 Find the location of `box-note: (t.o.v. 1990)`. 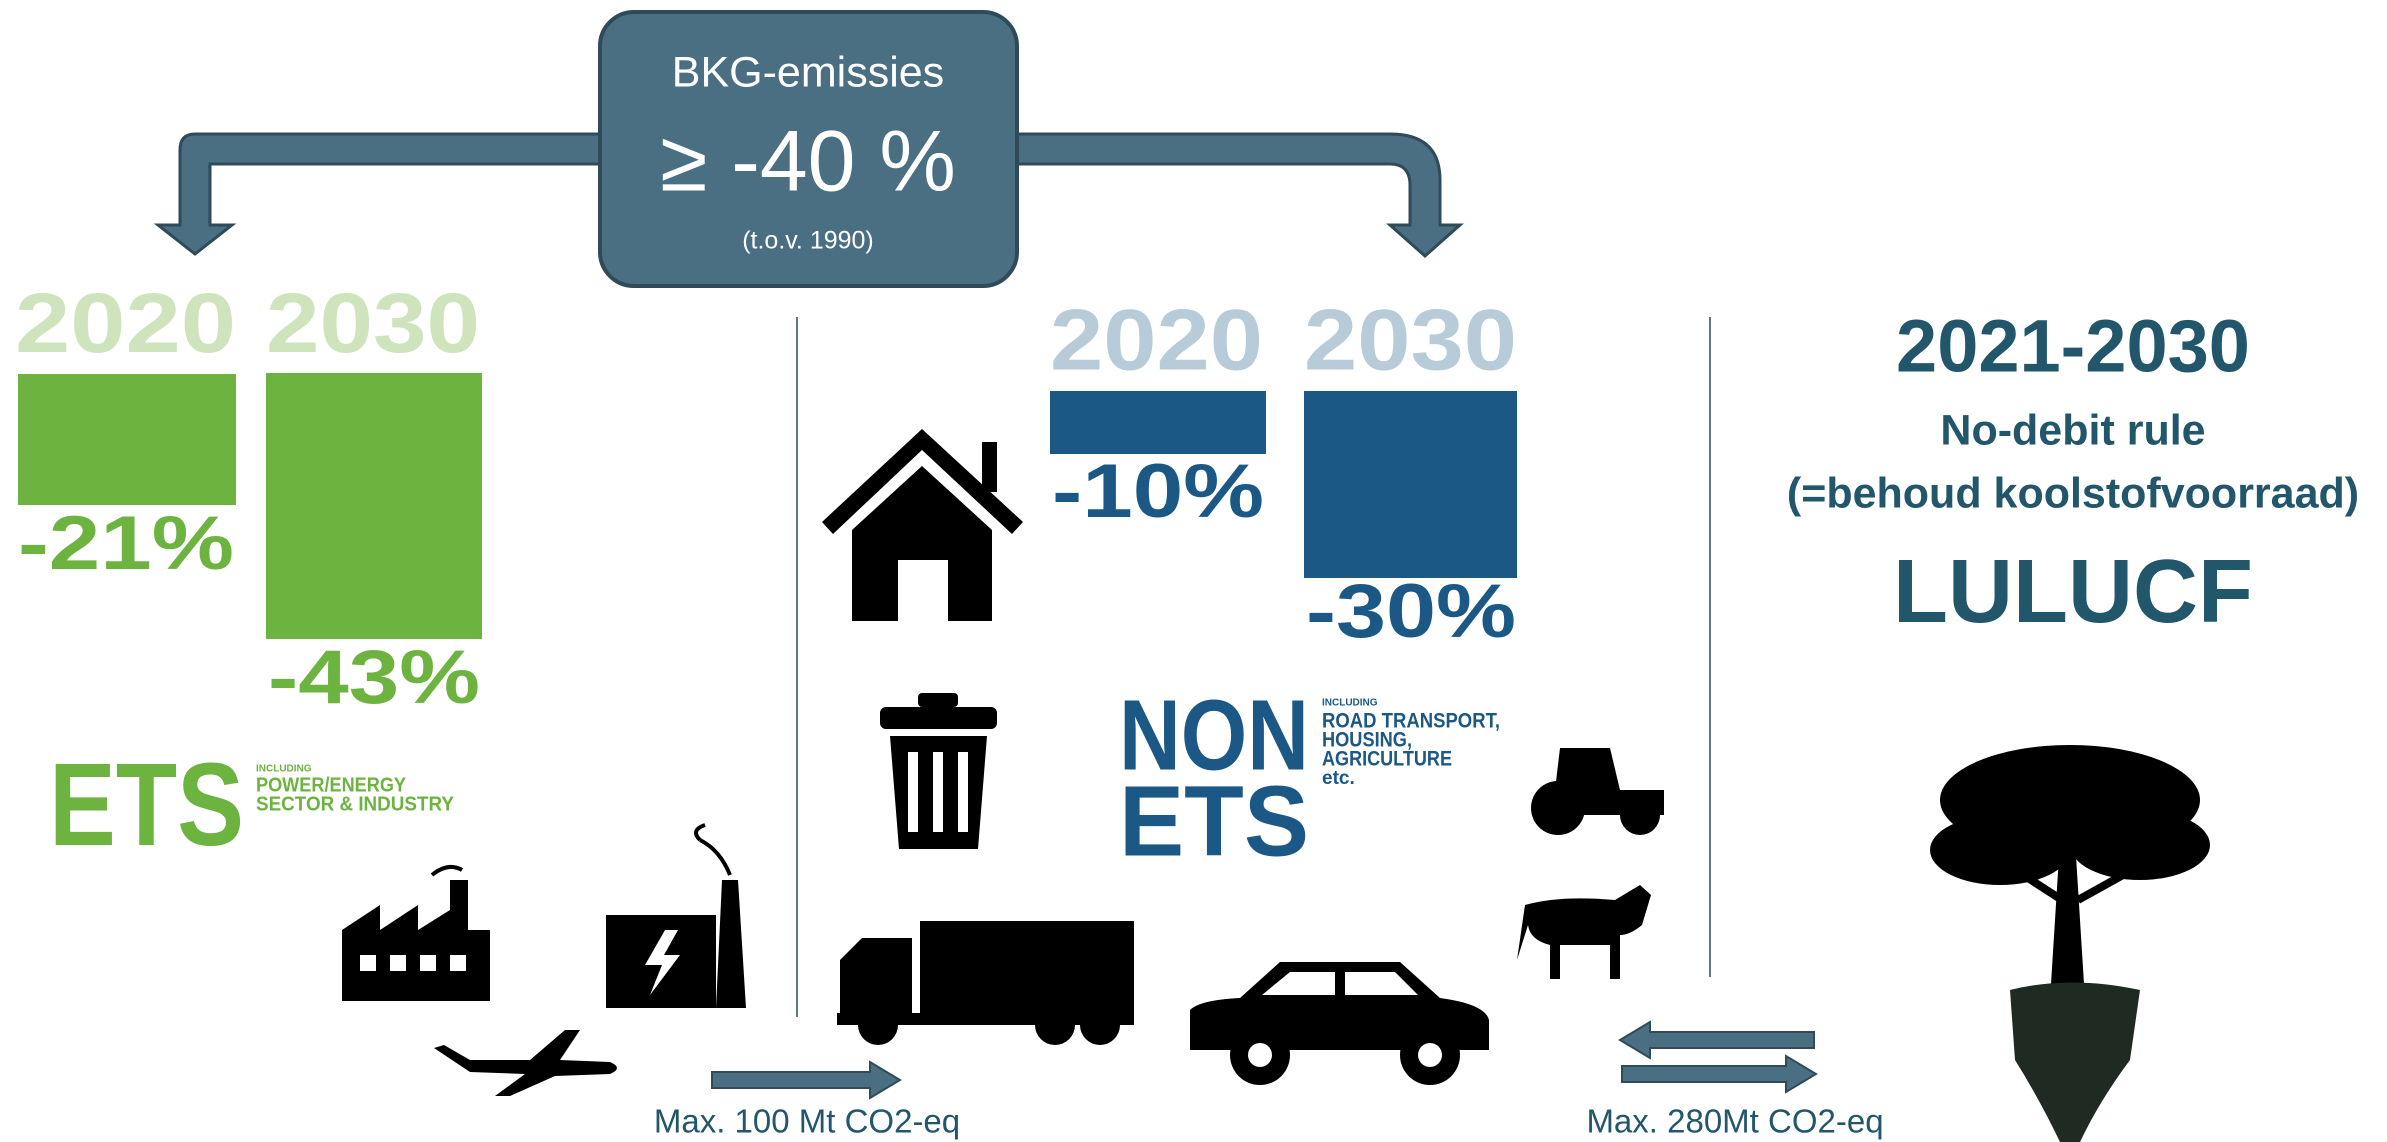

box-note: (t.o.v. 1990) is located at coordinates (808, 241).